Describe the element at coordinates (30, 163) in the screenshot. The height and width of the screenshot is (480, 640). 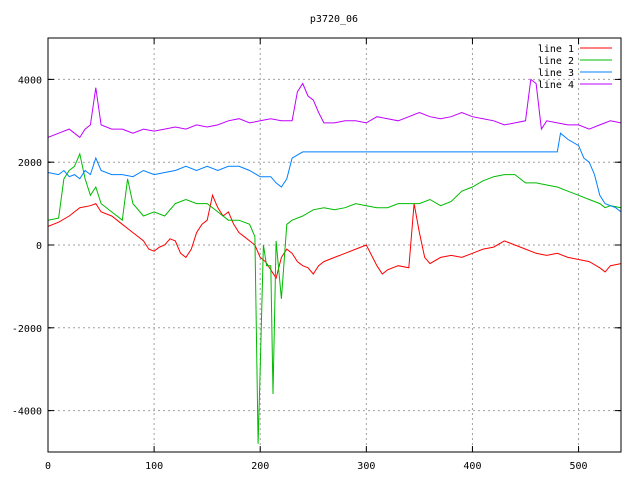
I see `y-tick-label: 2000` at that location.